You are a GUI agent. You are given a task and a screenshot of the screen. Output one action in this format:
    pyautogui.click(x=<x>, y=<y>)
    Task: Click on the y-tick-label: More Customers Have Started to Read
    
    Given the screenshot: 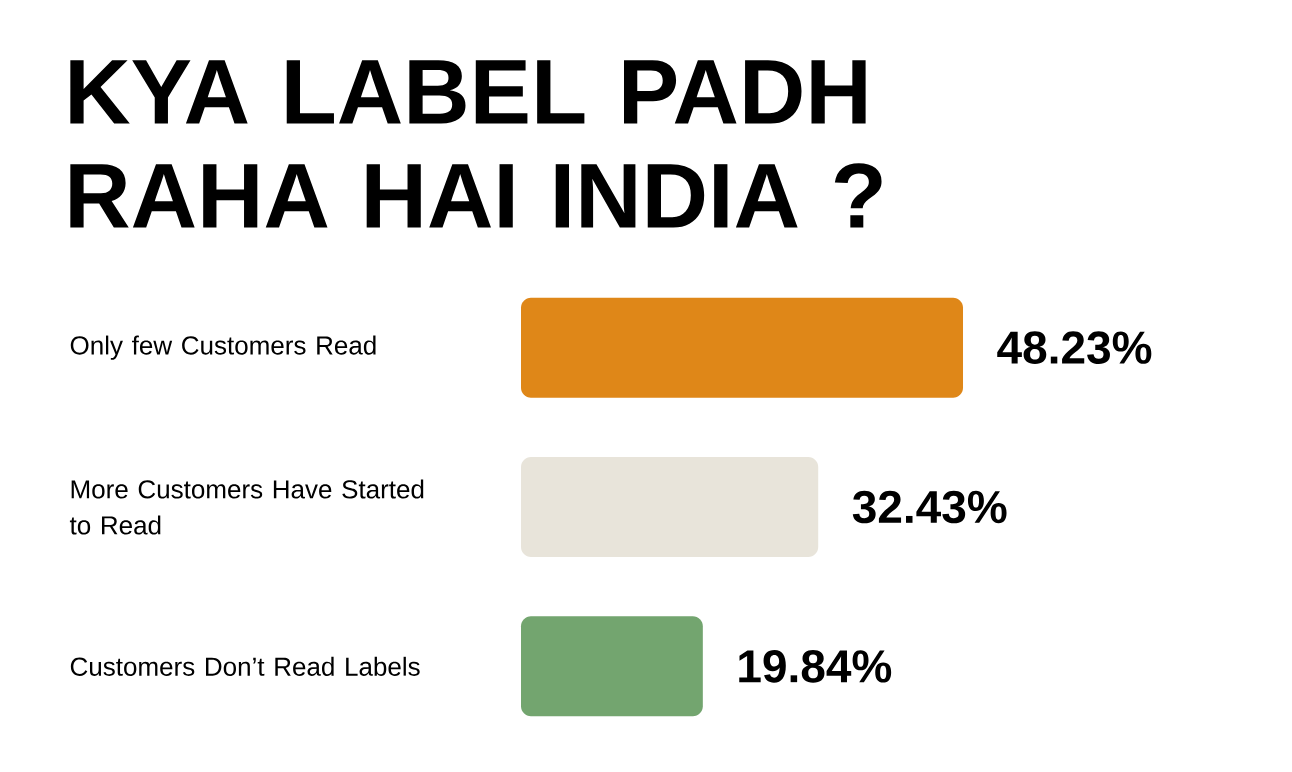 What is the action you would take?
    pyautogui.click(x=246, y=507)
    